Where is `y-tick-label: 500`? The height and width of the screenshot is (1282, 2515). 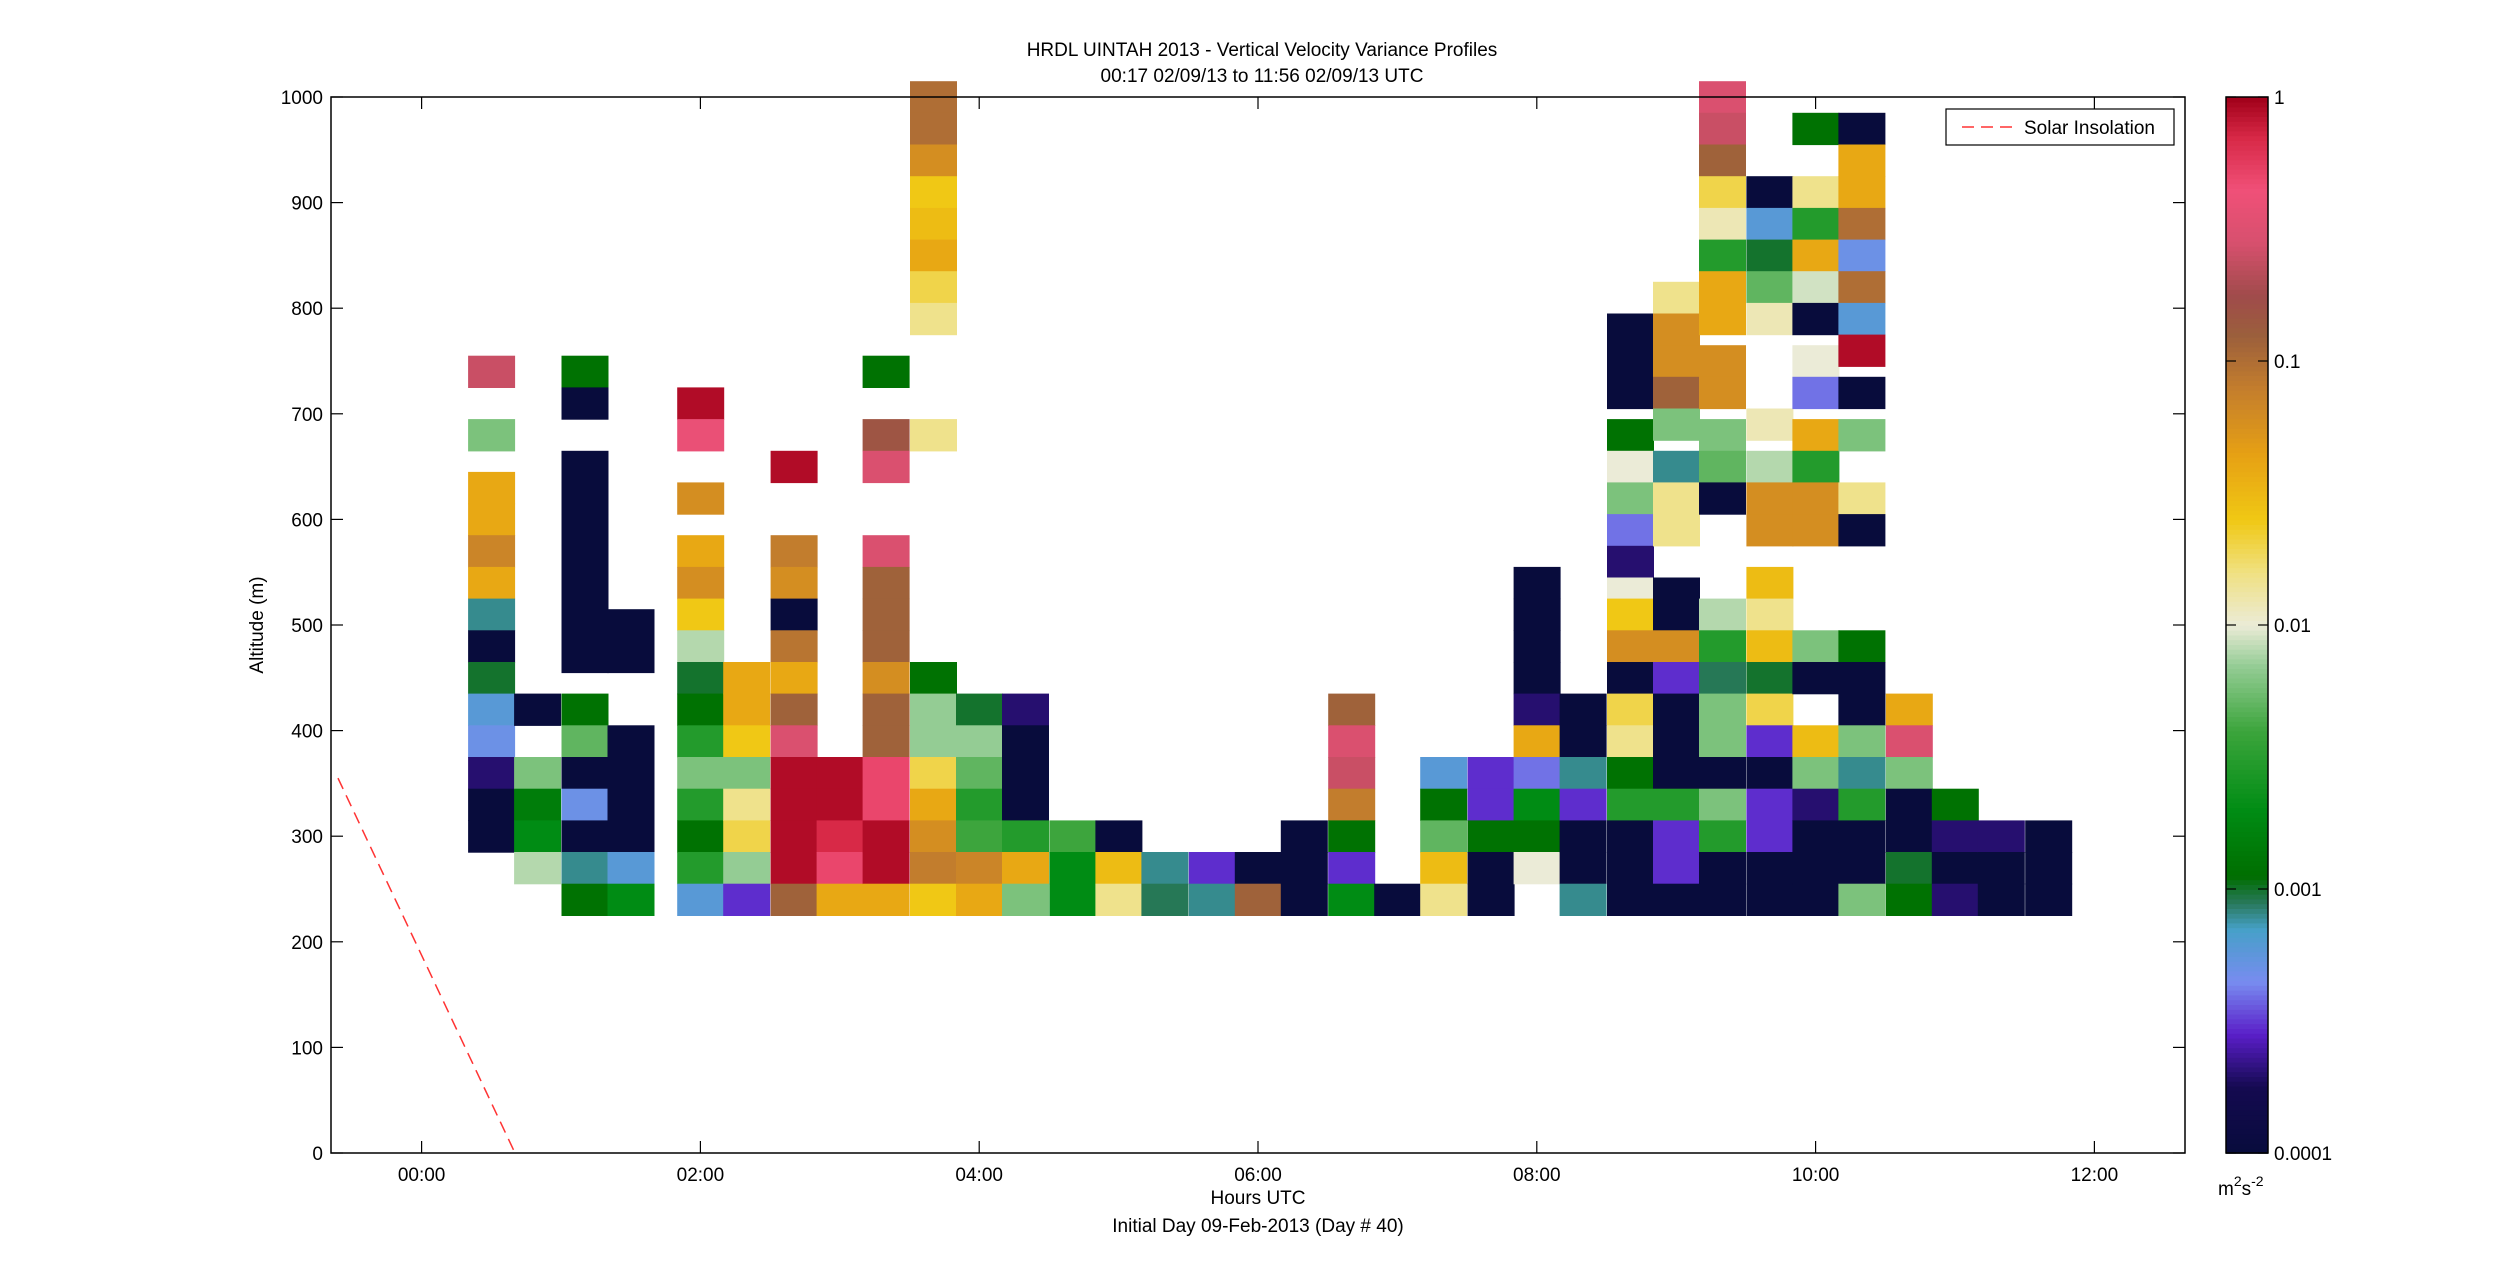 y-tick-label: 500 is located at coordinates (307, 626).